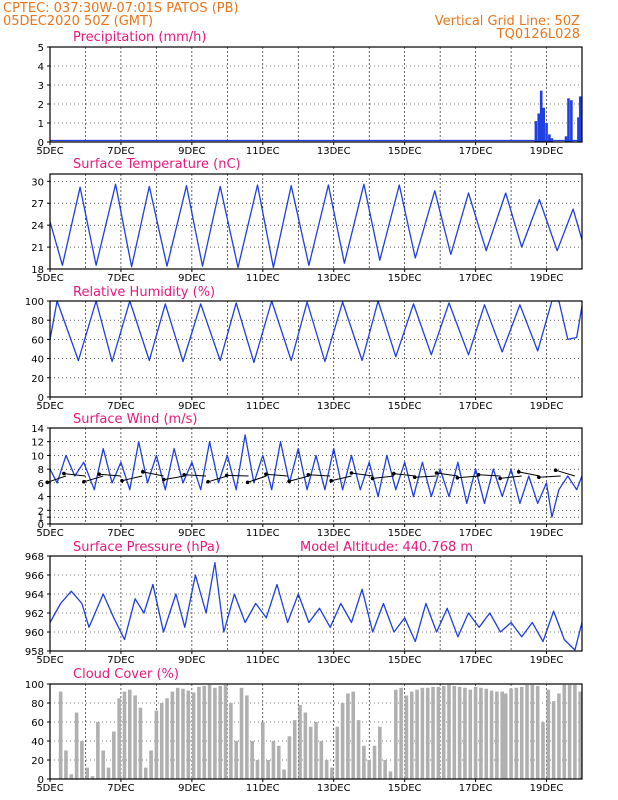 This screenshot has height=800, width=618. What do you see at coordinates (121, 8) in the screenshot?
I see `station-header: CPTEC: 037:30W-07:01S PATOS (PB)` at bounding box center [121, 8].